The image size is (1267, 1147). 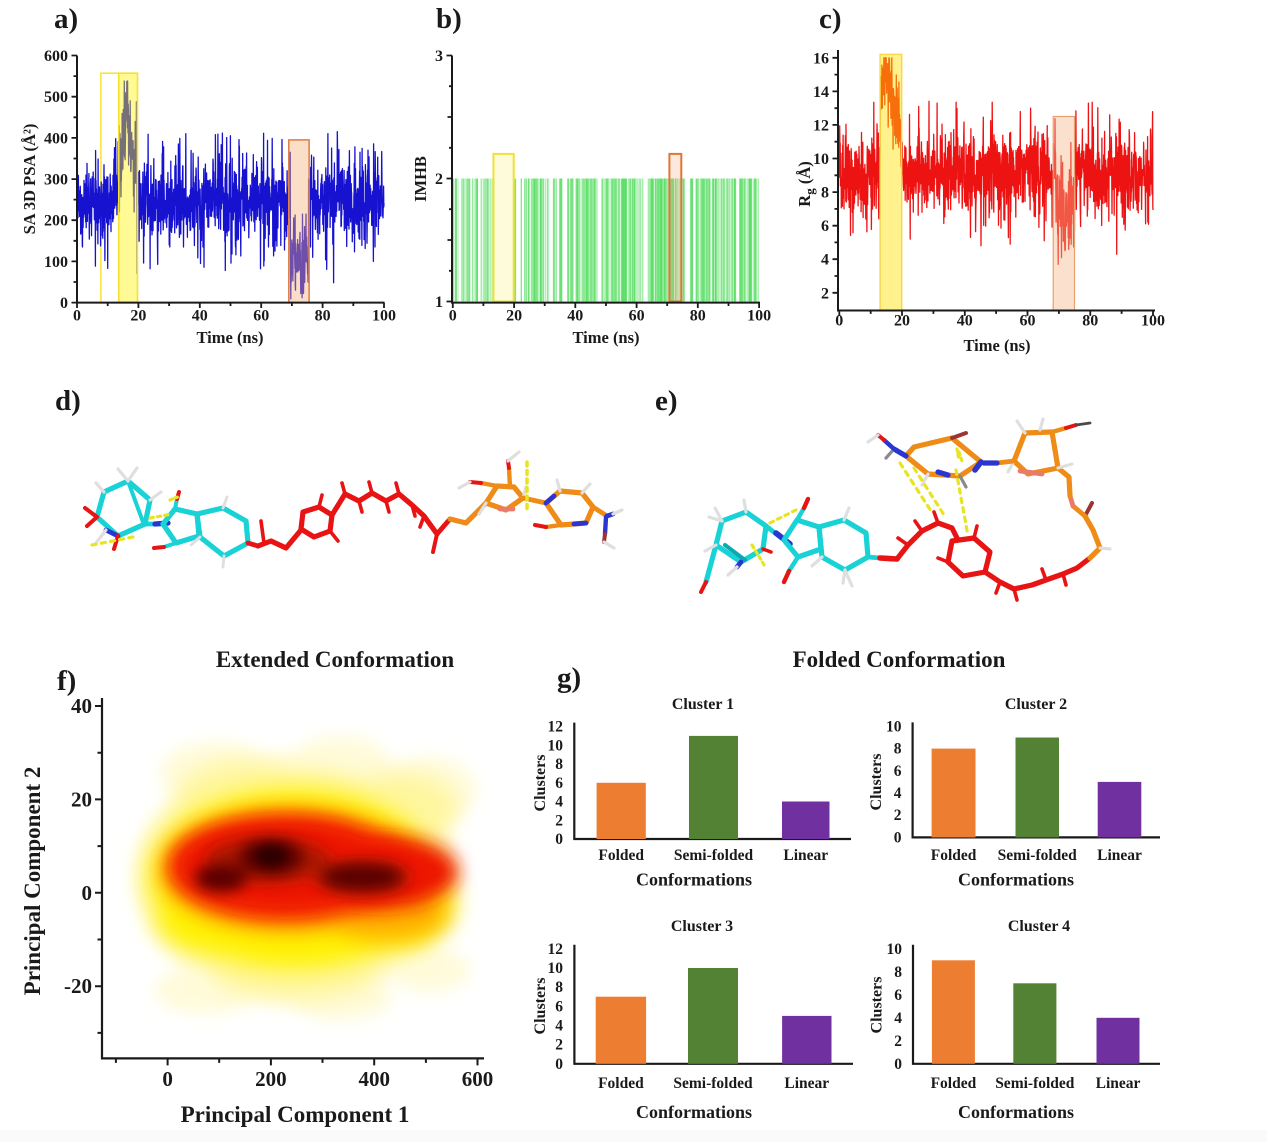 I want to click on svg-text: Principal Component 1, so click(x=295, y=1114).